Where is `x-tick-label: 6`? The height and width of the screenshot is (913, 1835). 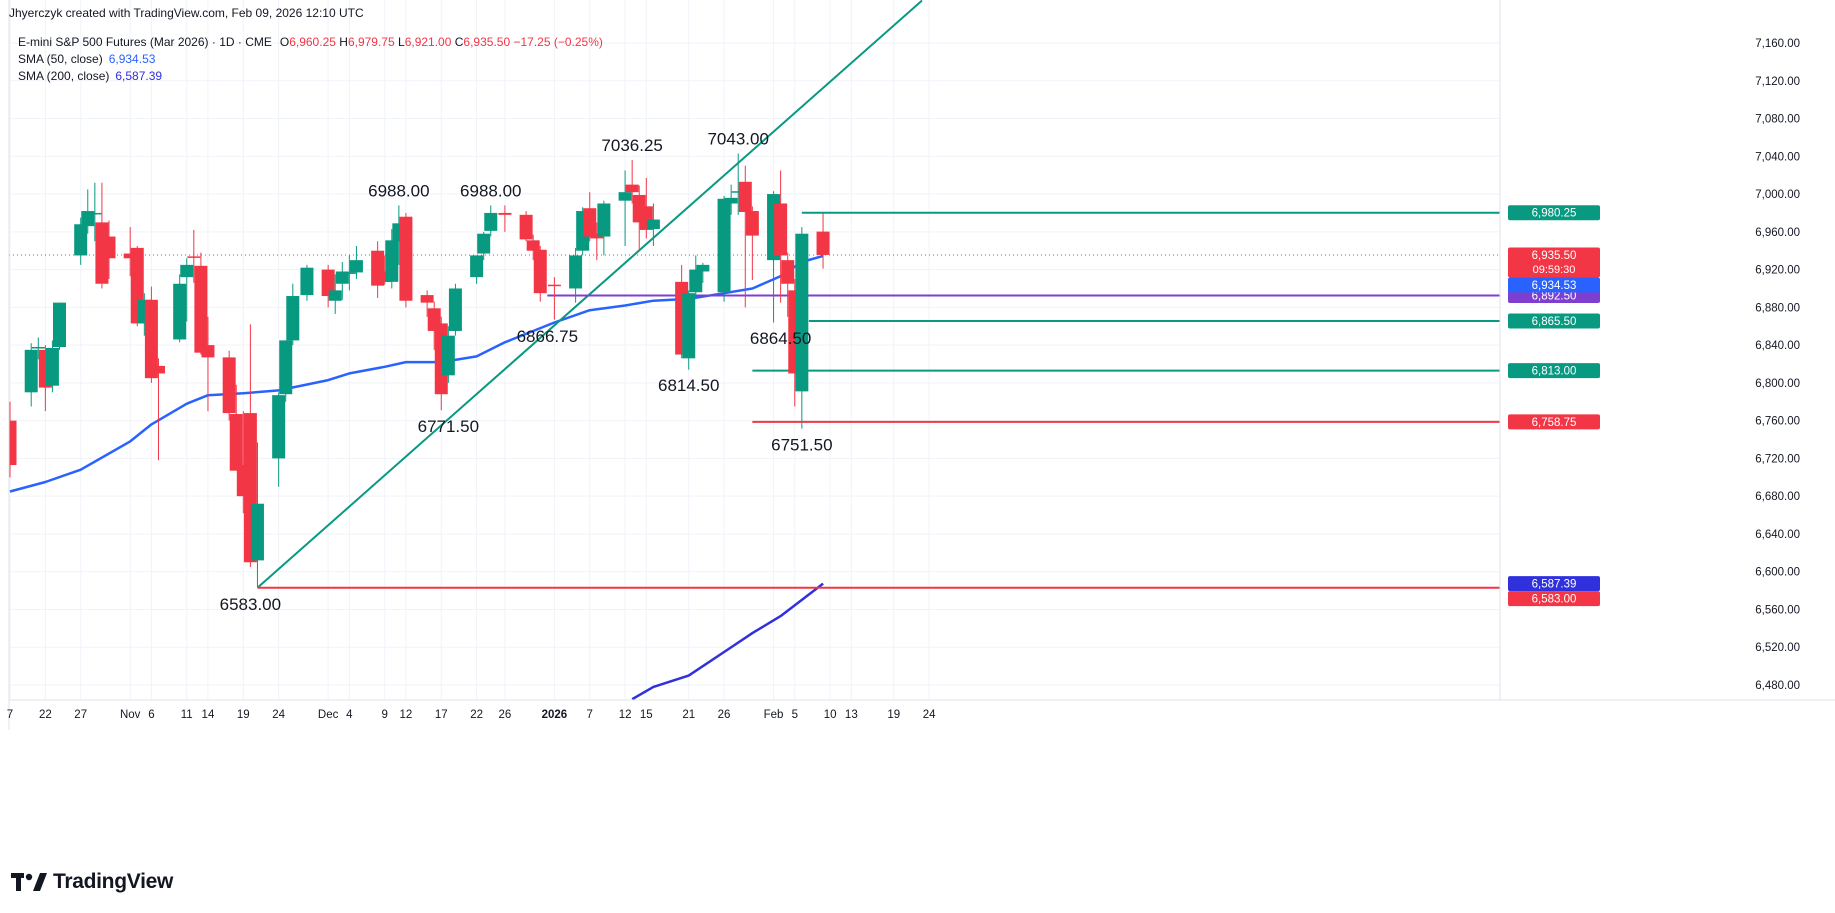
x-tick-label: 6 is located at coordinates (151, 715).